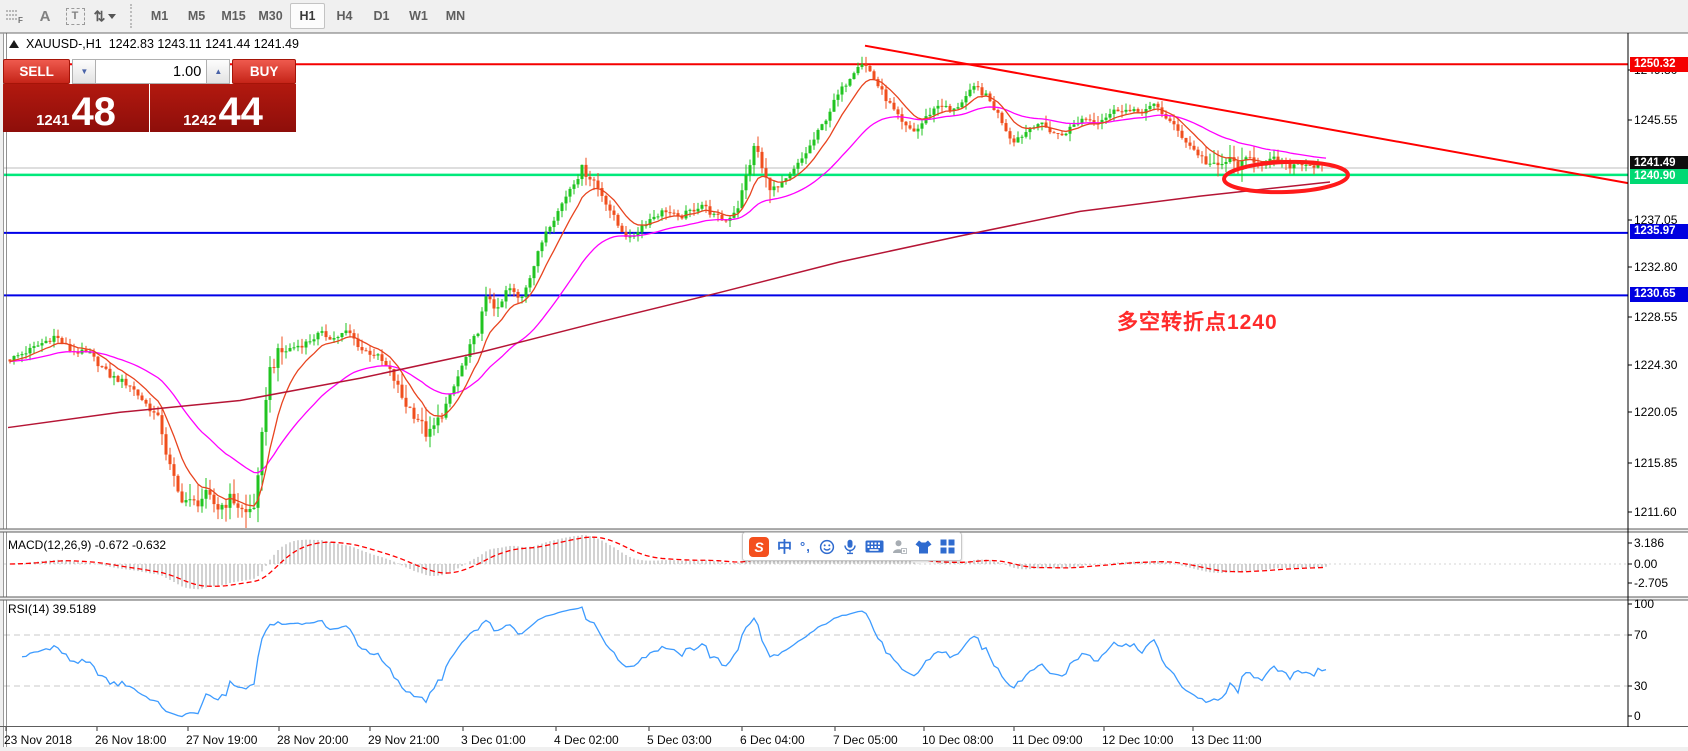 This screenshot has height=751, width=1688. I want to click on cycler-glyph: ⇅, so click(99, 15).